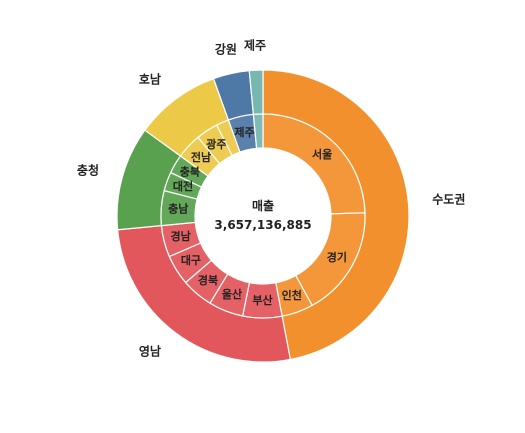  Describe the element at coordinates (292, 295) in the screenshot. I see `inner-label-인천-0-2: 인천` at that location.